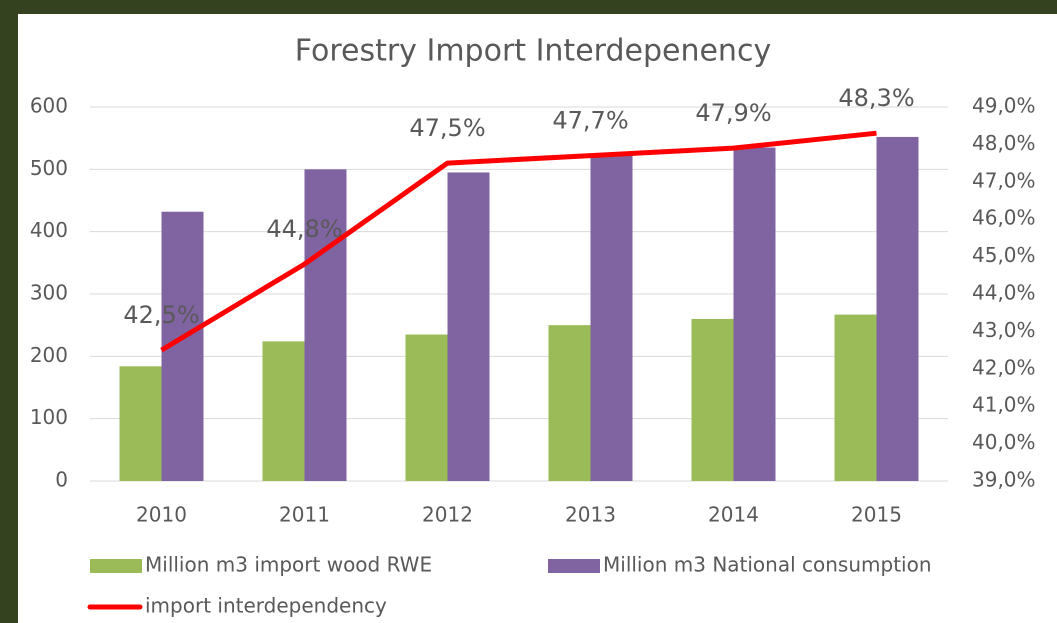  What do you see at coordinates (1004, 330) in the screenshot?
I see `y2-tick-label: 43,0%` at bounding box center [1004, 330].